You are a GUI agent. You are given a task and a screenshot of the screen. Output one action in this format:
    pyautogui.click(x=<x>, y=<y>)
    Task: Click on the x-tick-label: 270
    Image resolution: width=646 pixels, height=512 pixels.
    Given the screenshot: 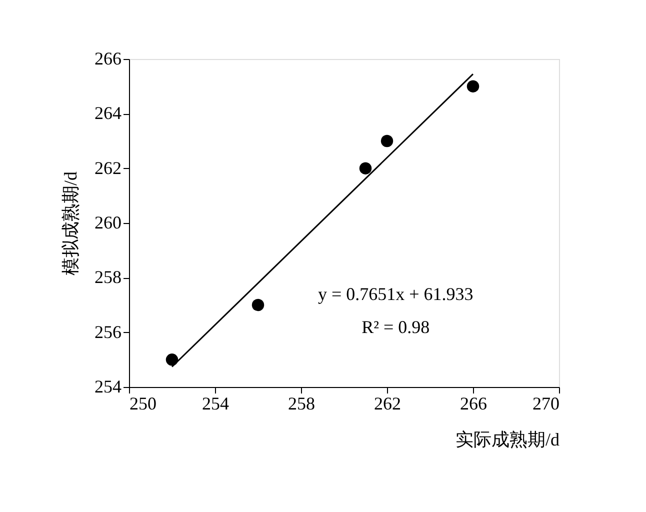 What is the action you would take?
    pyautogui.click(x=546, y=404)
    